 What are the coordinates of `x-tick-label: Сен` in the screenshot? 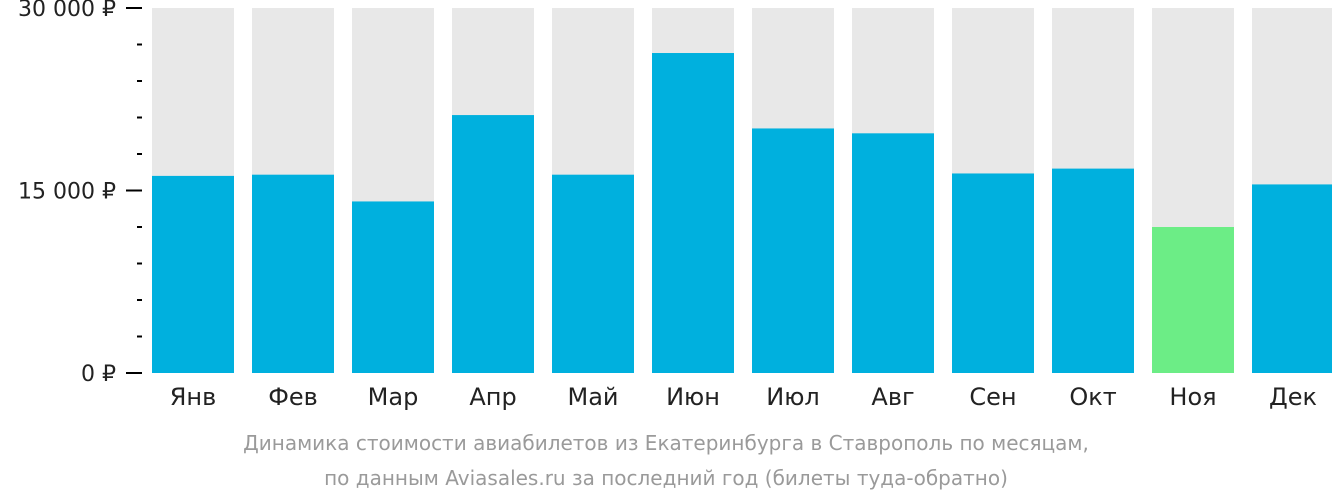 It's located at (992, 397).